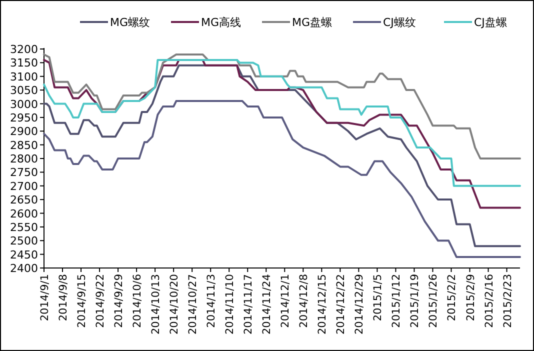  I want to click on x-tick-label: 2015/1/12, so click(396, 301).